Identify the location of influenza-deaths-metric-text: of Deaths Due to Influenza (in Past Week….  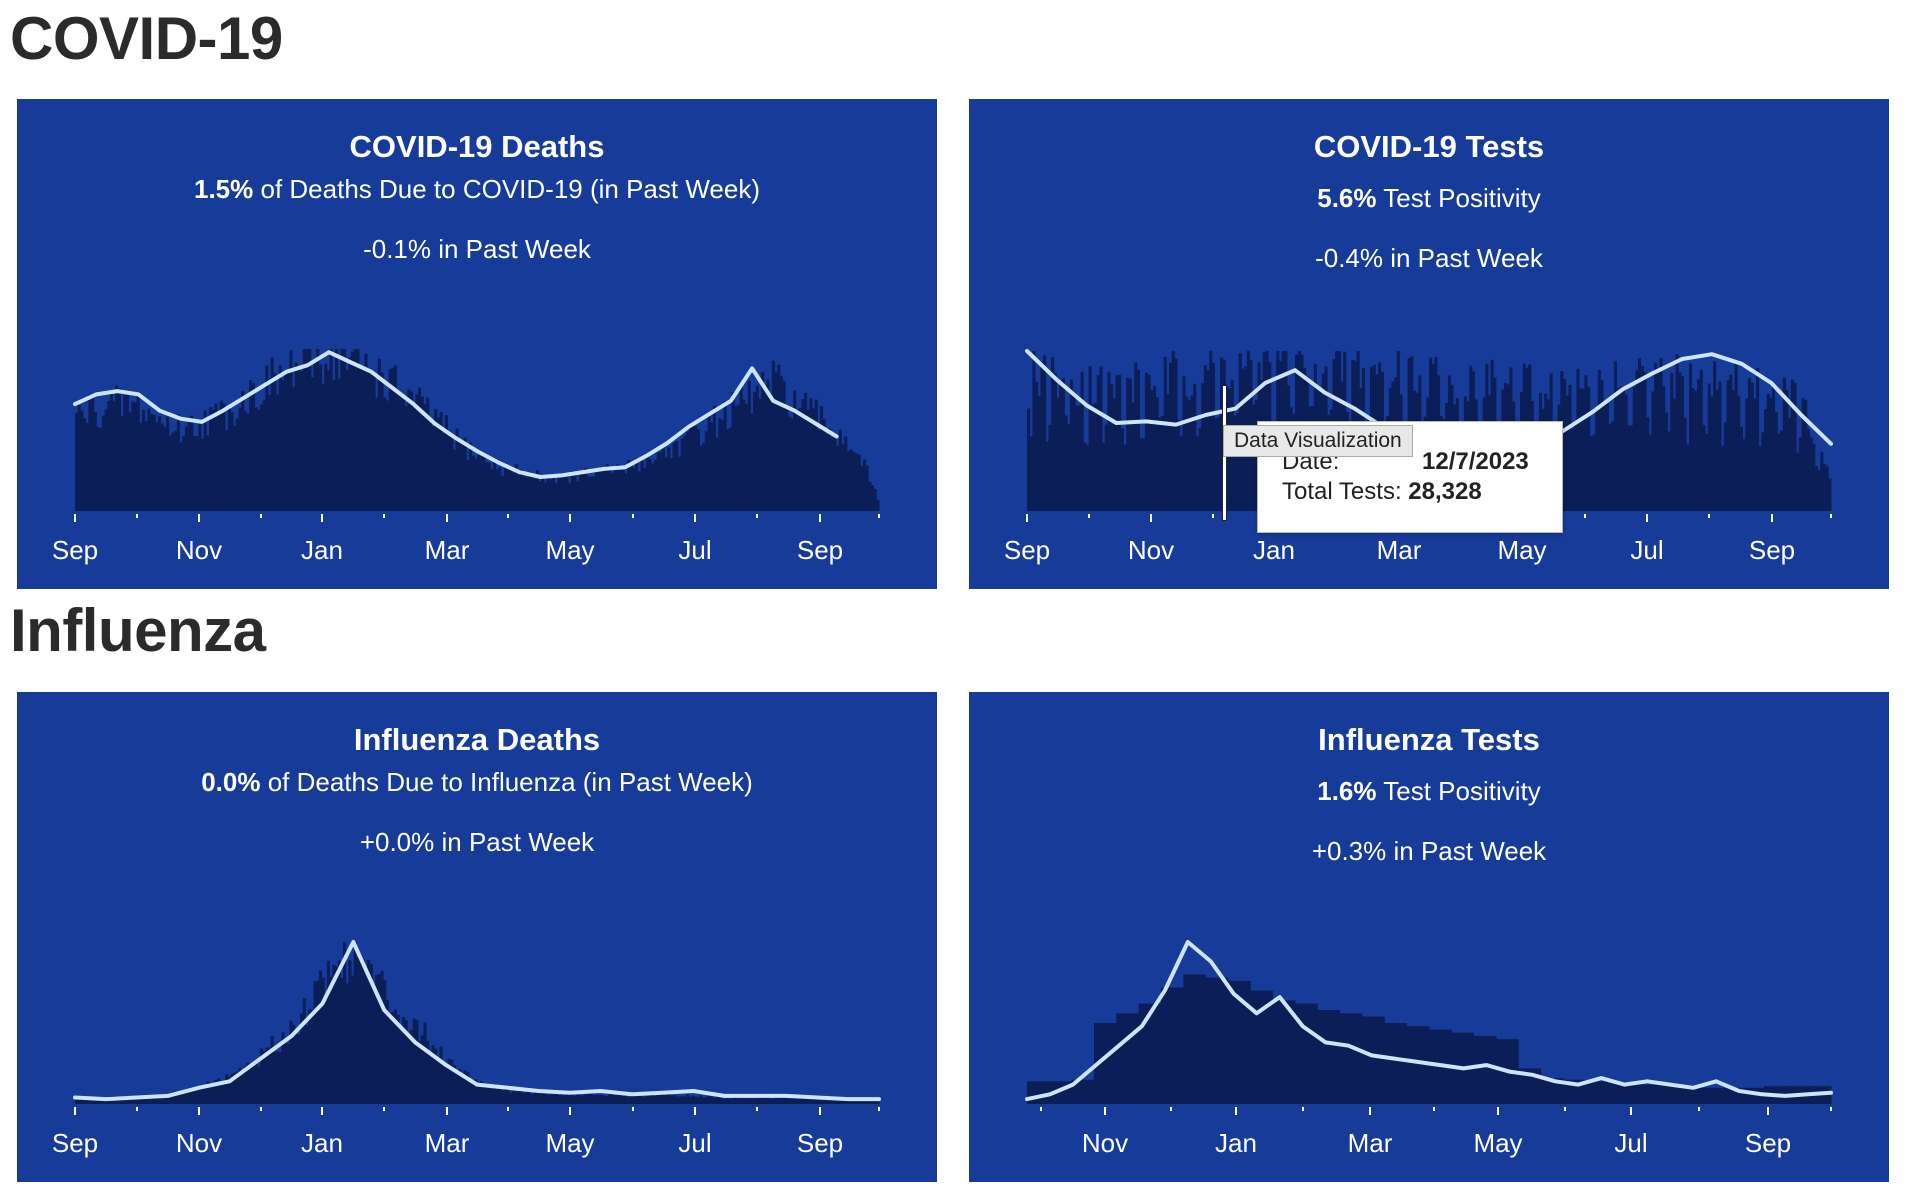
(506, 782).